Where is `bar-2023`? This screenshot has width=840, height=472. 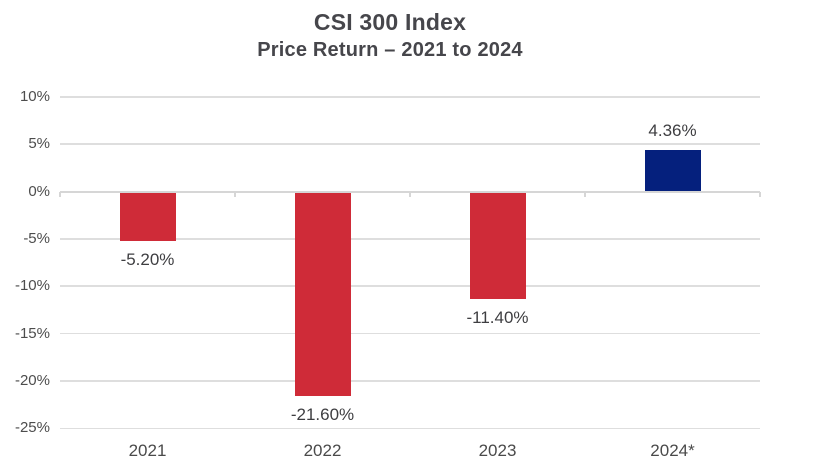 bar-2023 is located at coordinates (497, 245).